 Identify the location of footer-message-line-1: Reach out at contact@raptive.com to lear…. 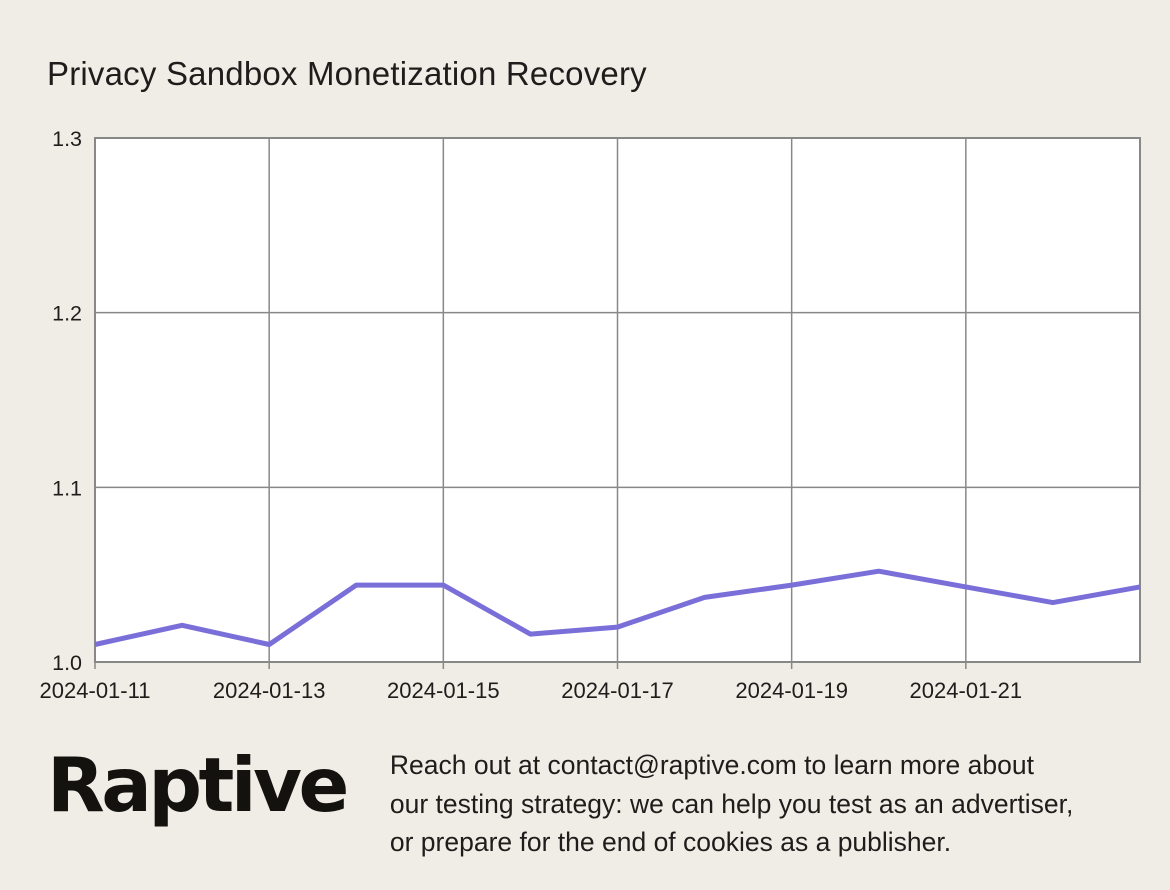
(711, 765).